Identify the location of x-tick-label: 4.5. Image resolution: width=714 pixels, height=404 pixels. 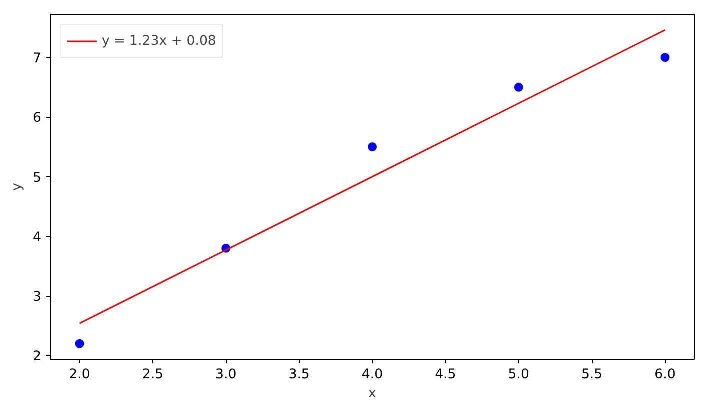
(445, 375).